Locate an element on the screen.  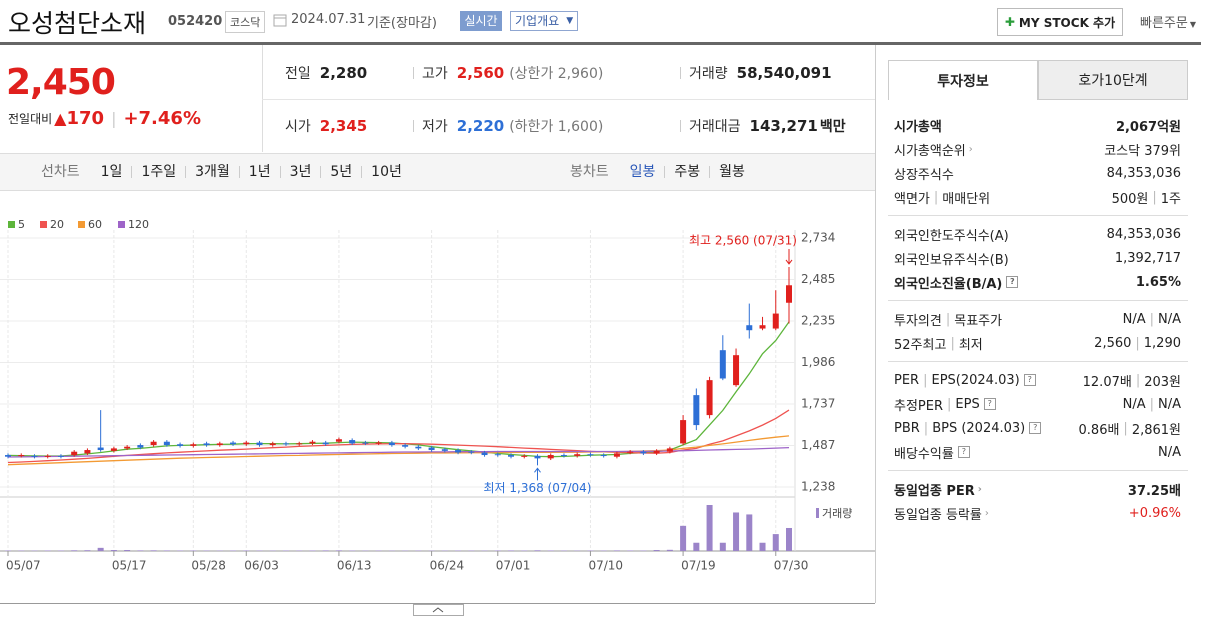
summary-item: 거래량 58,540,091 is located at coordinates (760, 73).